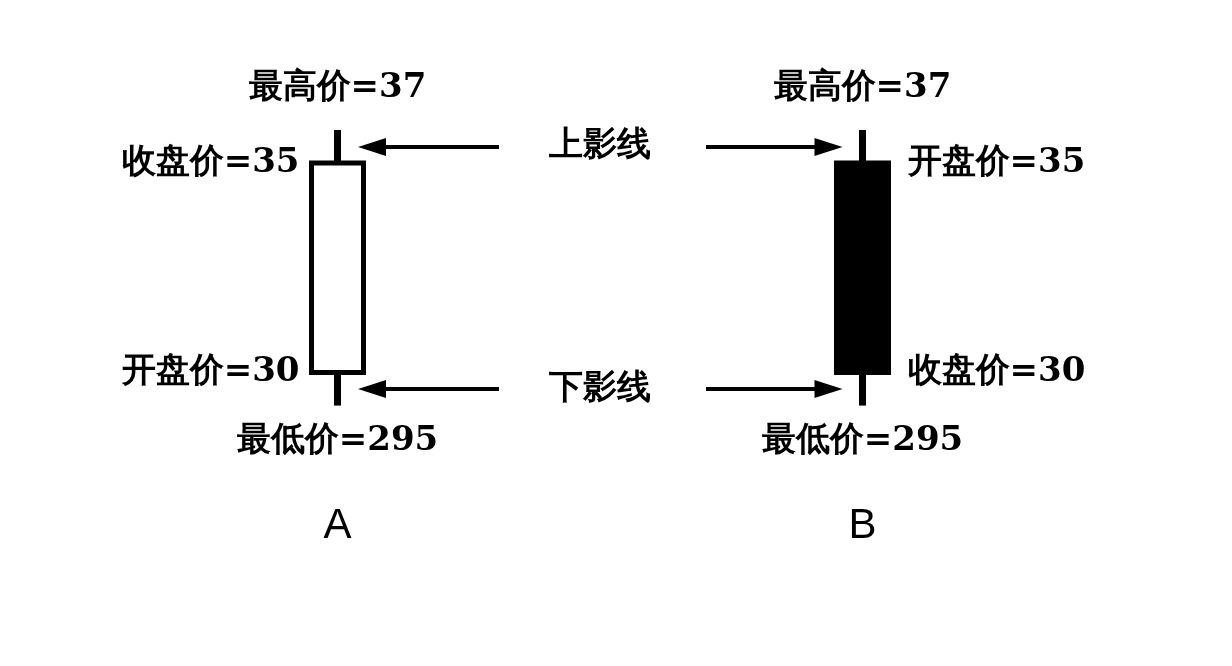 The width and height of the screenshot is (1232, 666). Describe the element at coordinates (996, 159) in the screenshot. I see `annotation: 开盘价=35` at that location.